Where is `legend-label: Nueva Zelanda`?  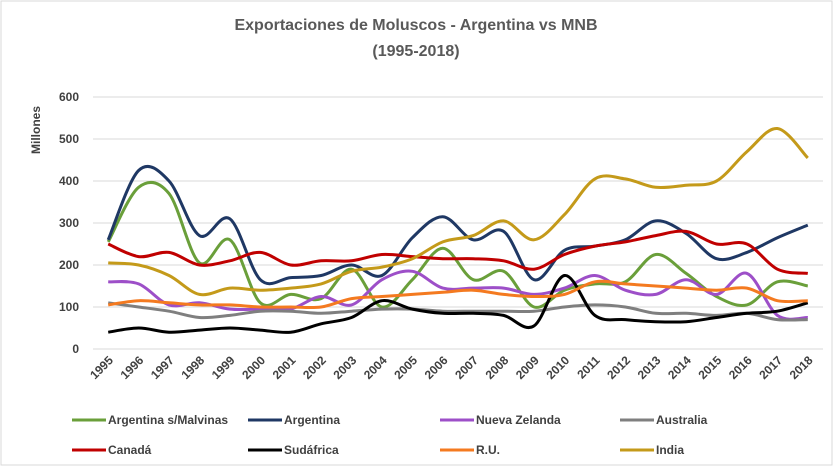 legend-label: Nueva Zelanda is located at coordinates (518, 420).